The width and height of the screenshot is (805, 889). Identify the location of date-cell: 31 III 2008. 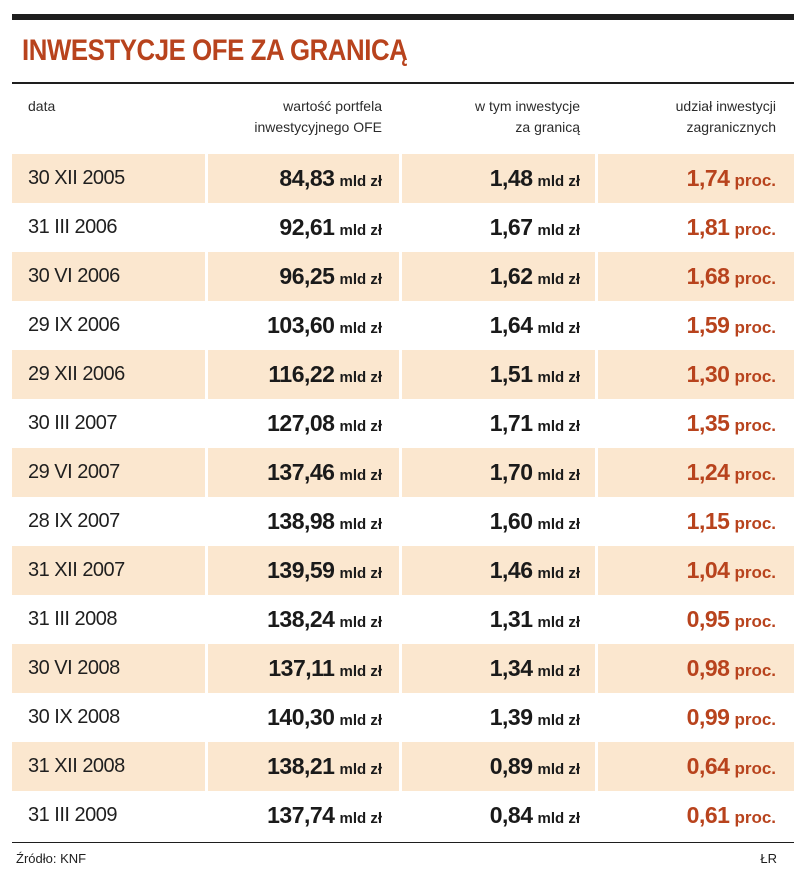
(73, 619).